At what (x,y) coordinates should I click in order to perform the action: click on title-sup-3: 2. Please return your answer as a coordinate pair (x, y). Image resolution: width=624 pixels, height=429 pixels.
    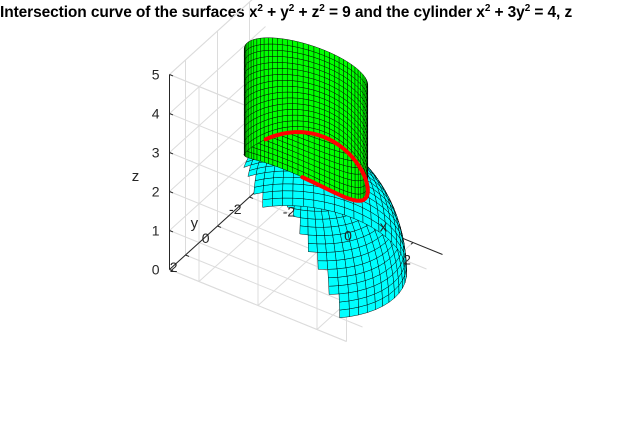
    Looking at the image, I should click on (322, 8).